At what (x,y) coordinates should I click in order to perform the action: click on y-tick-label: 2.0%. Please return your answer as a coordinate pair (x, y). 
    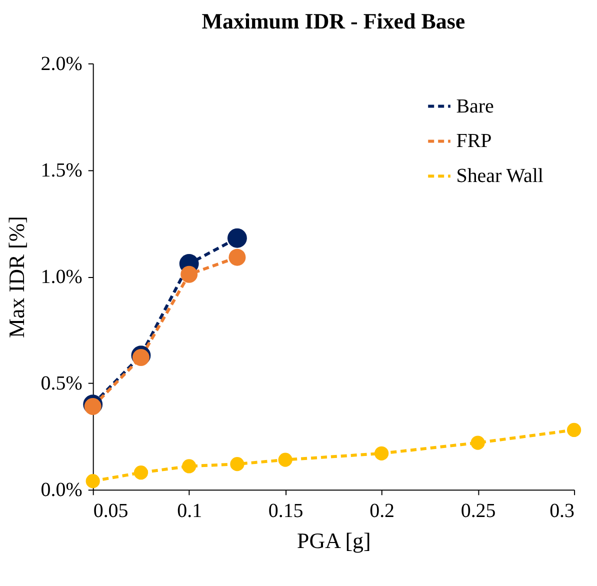
    Looking at the image, I should click on (61, 63).